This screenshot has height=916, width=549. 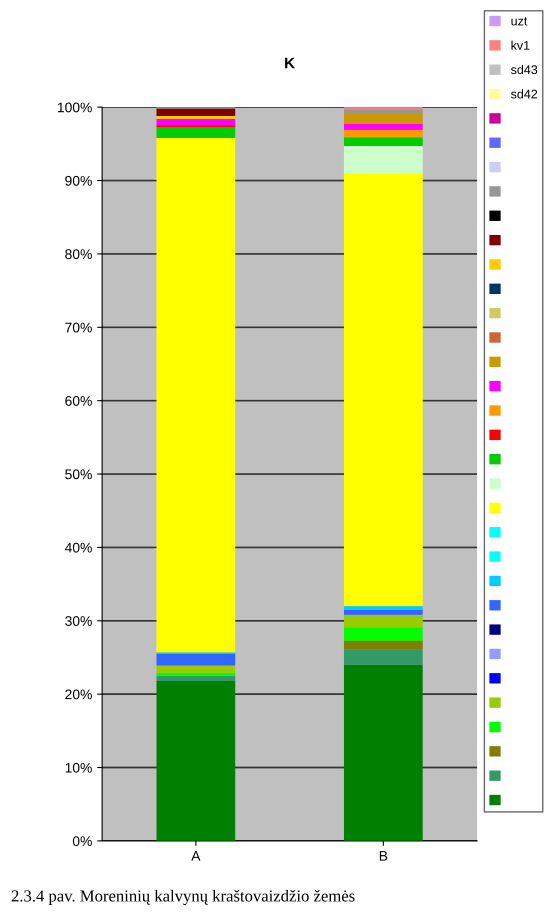 I want to click on y-tick-label: 70%, so click(x=78, y=327).